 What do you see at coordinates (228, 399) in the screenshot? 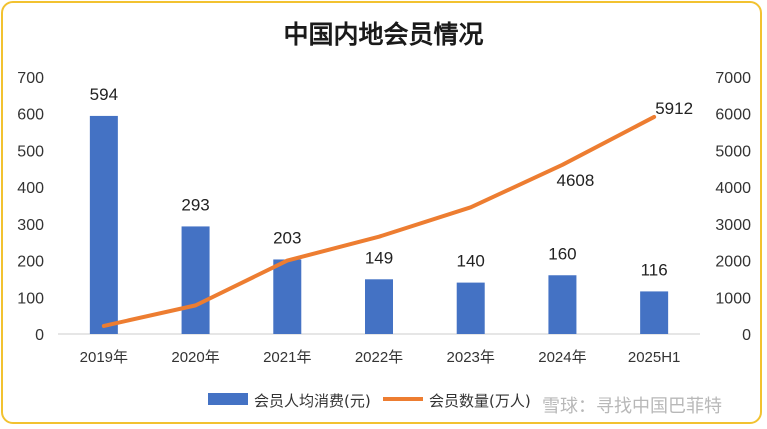
I see `legend-bar-swatch` at bounding box center [228, 399].